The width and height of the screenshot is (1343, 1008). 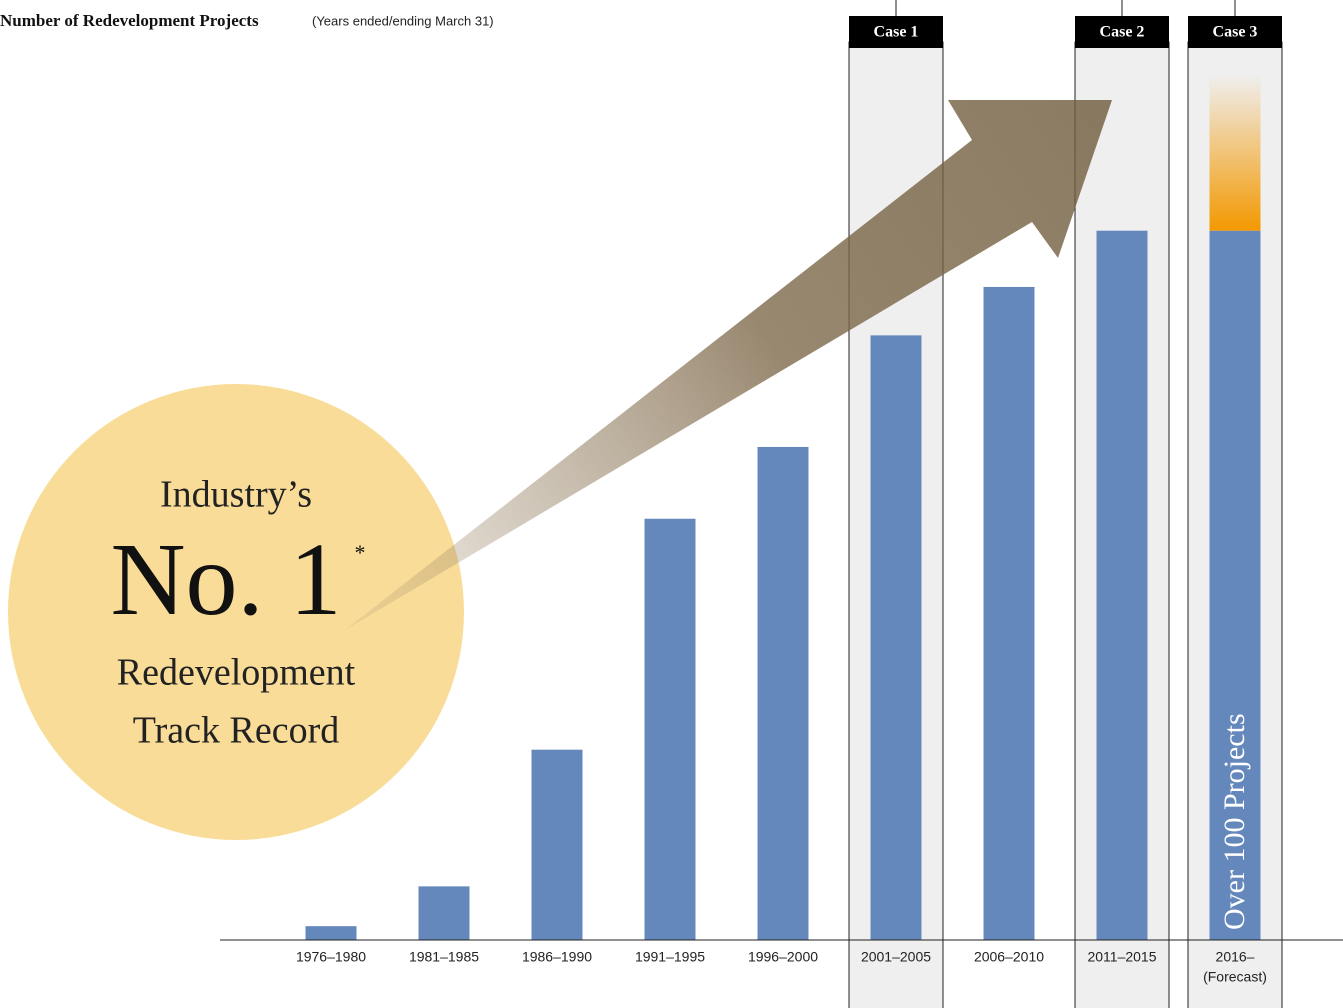 What do you see at coordinates (1121, 957) in the screenshot?
I see `x-tick-label: 2011–2015` at bounding box center [1121, 957].